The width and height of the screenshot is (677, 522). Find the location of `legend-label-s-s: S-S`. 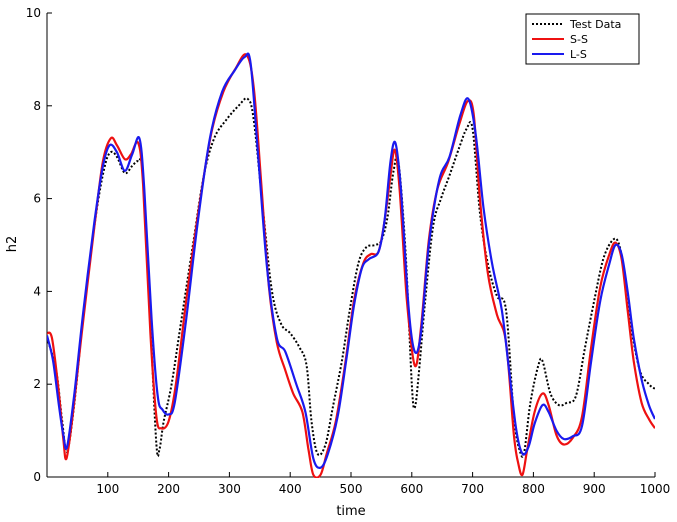

legend-label-s-s: S-S is located at coordinates (579, 39).